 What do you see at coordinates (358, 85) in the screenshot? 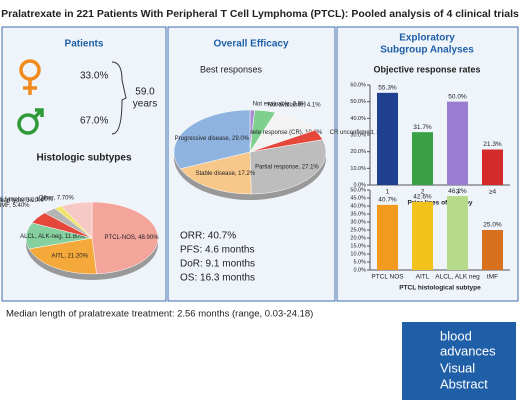
I see `y-tick-label: 60.0%` at bounding box center [358, 85].